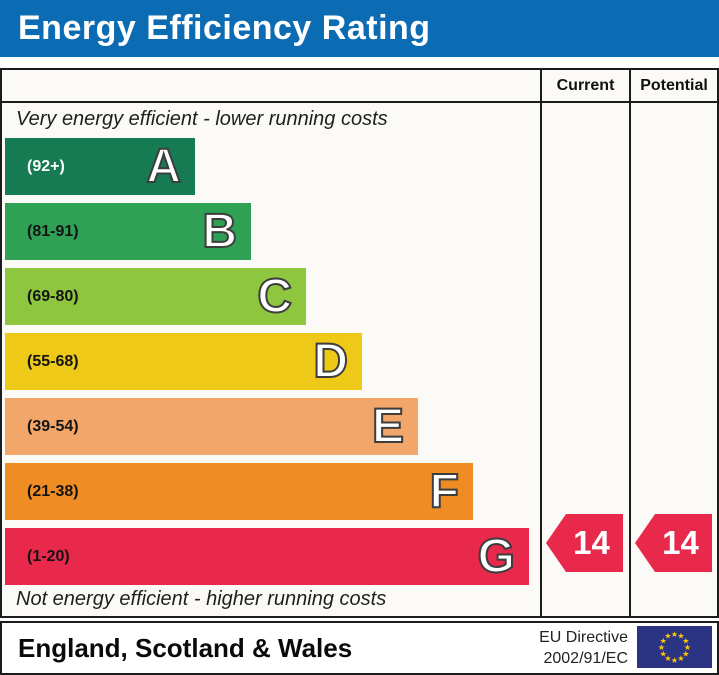  What do you see at coordinates (163, 166) in the screenshot?
I see `band-letter: A` at bounding box center [163, 166].